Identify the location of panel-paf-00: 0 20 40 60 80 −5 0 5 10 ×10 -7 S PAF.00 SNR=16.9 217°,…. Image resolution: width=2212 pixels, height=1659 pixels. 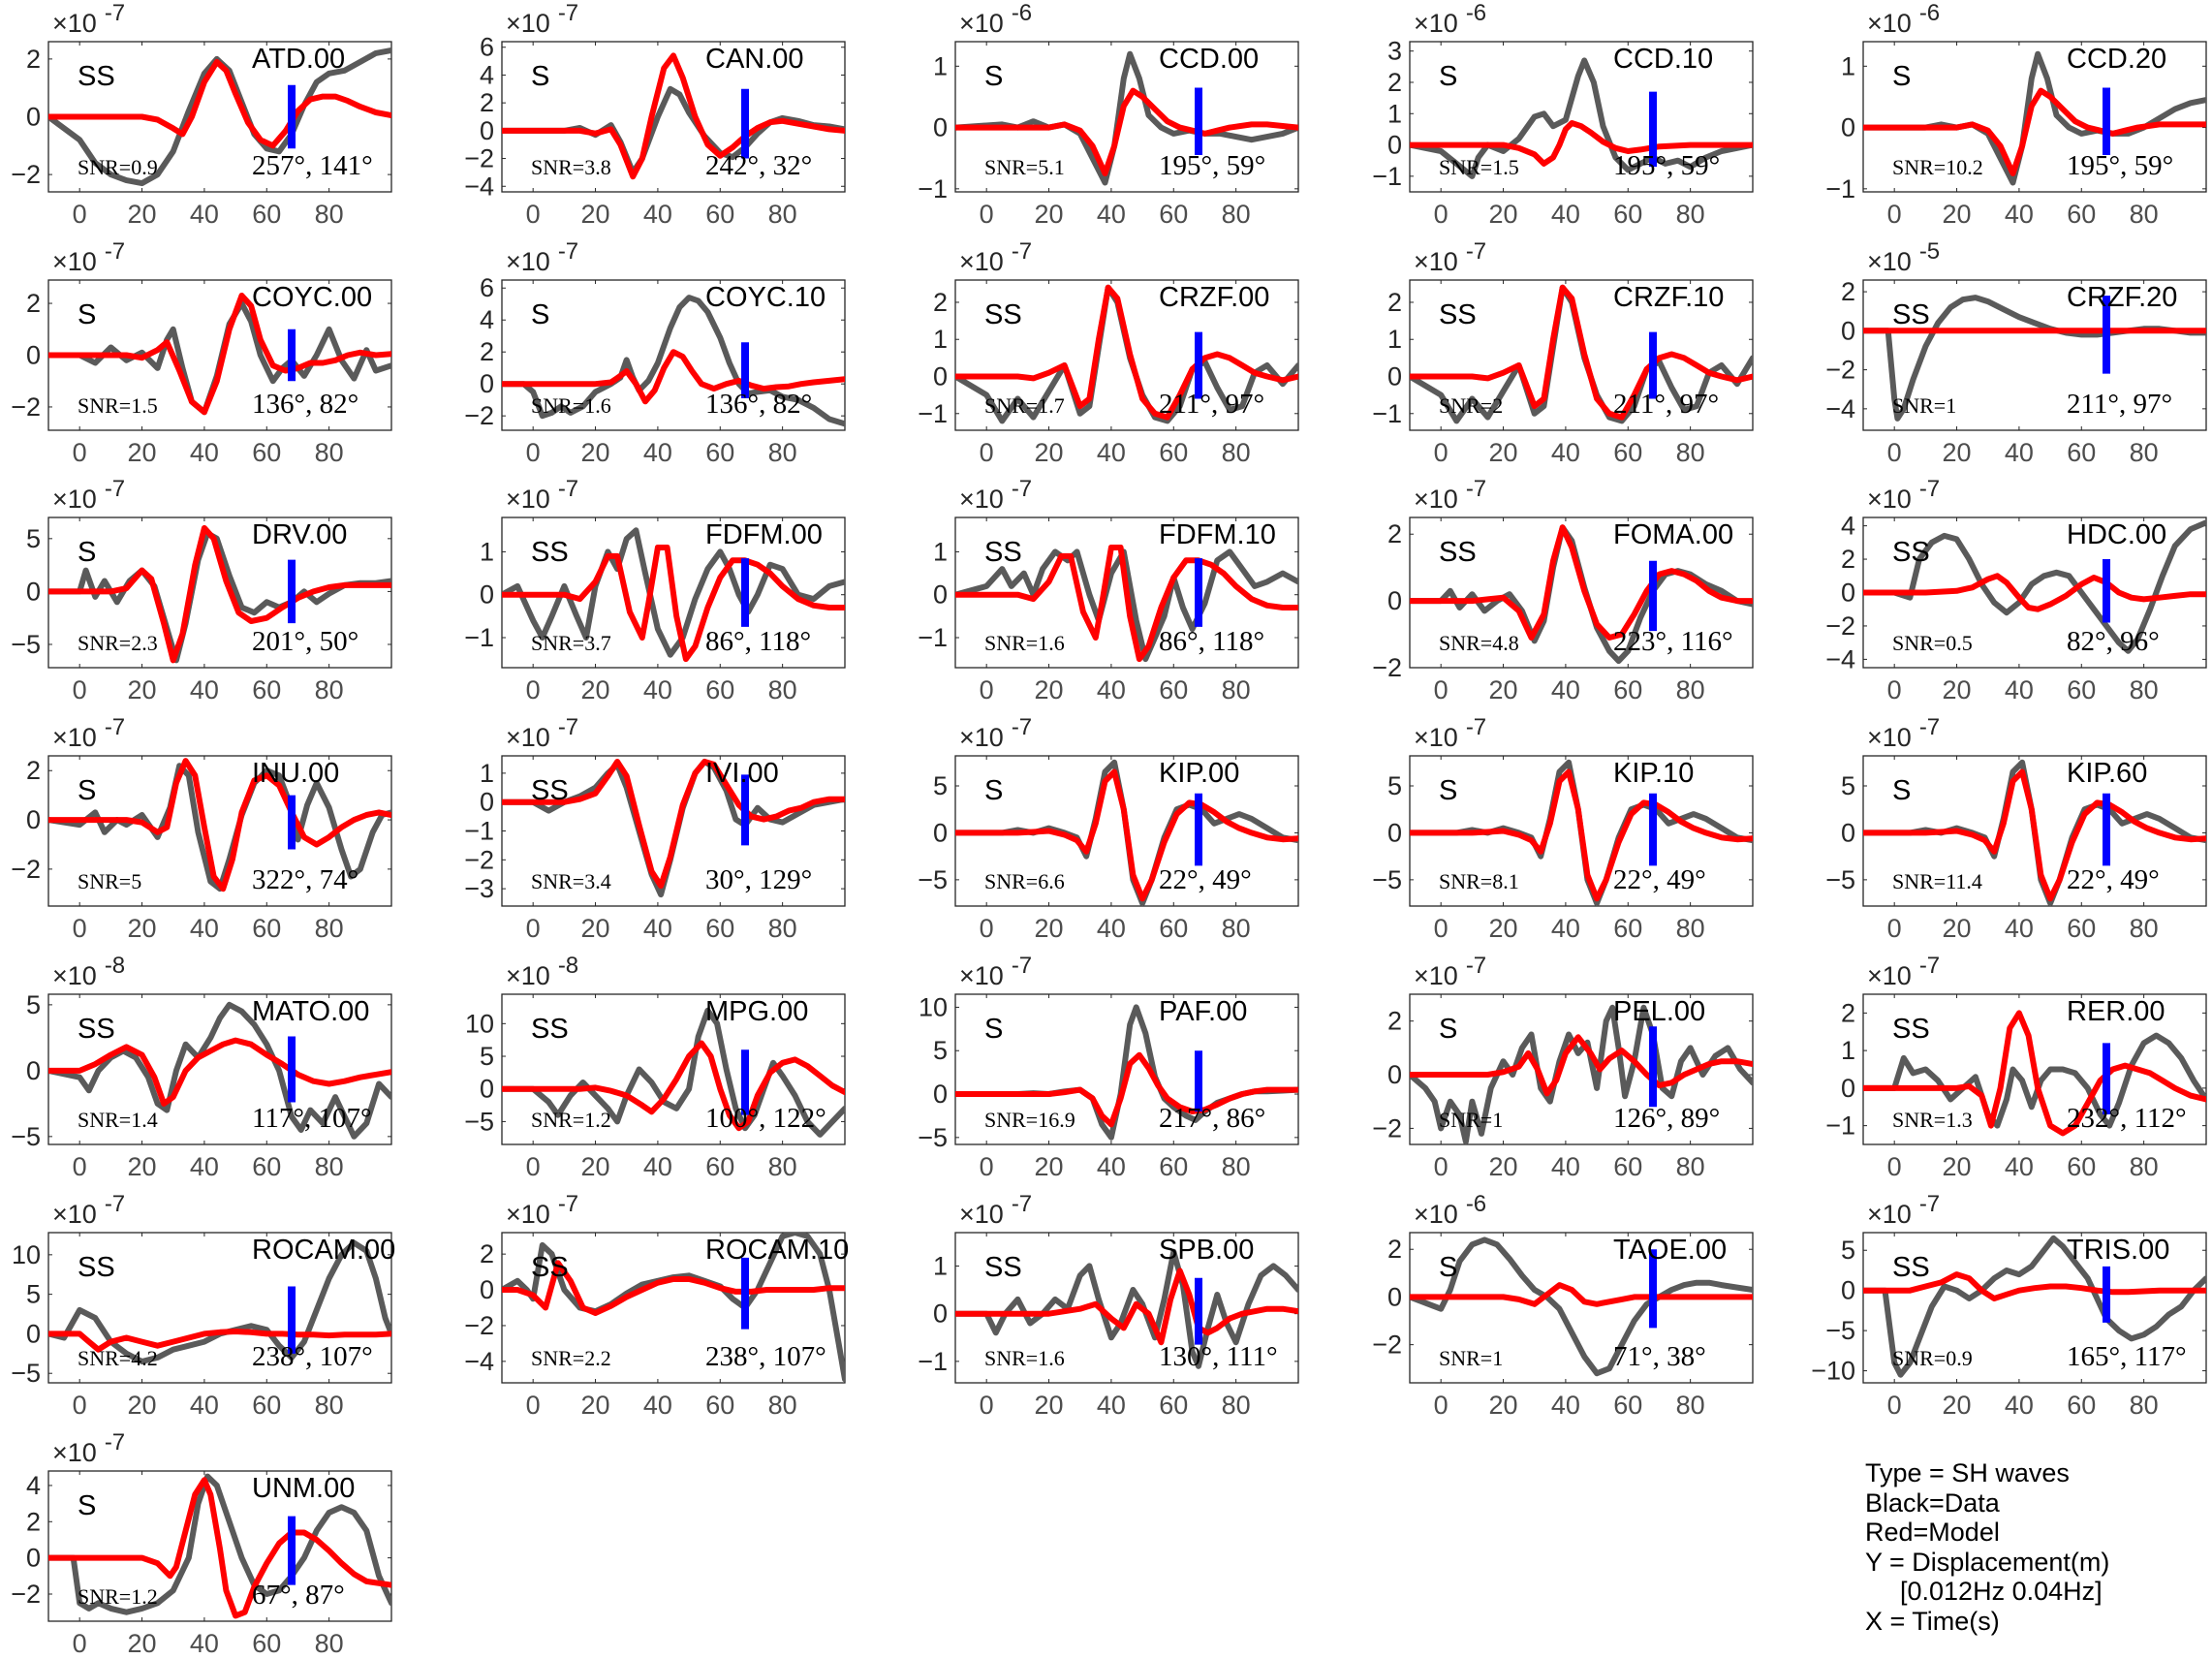
(1108, 1067).